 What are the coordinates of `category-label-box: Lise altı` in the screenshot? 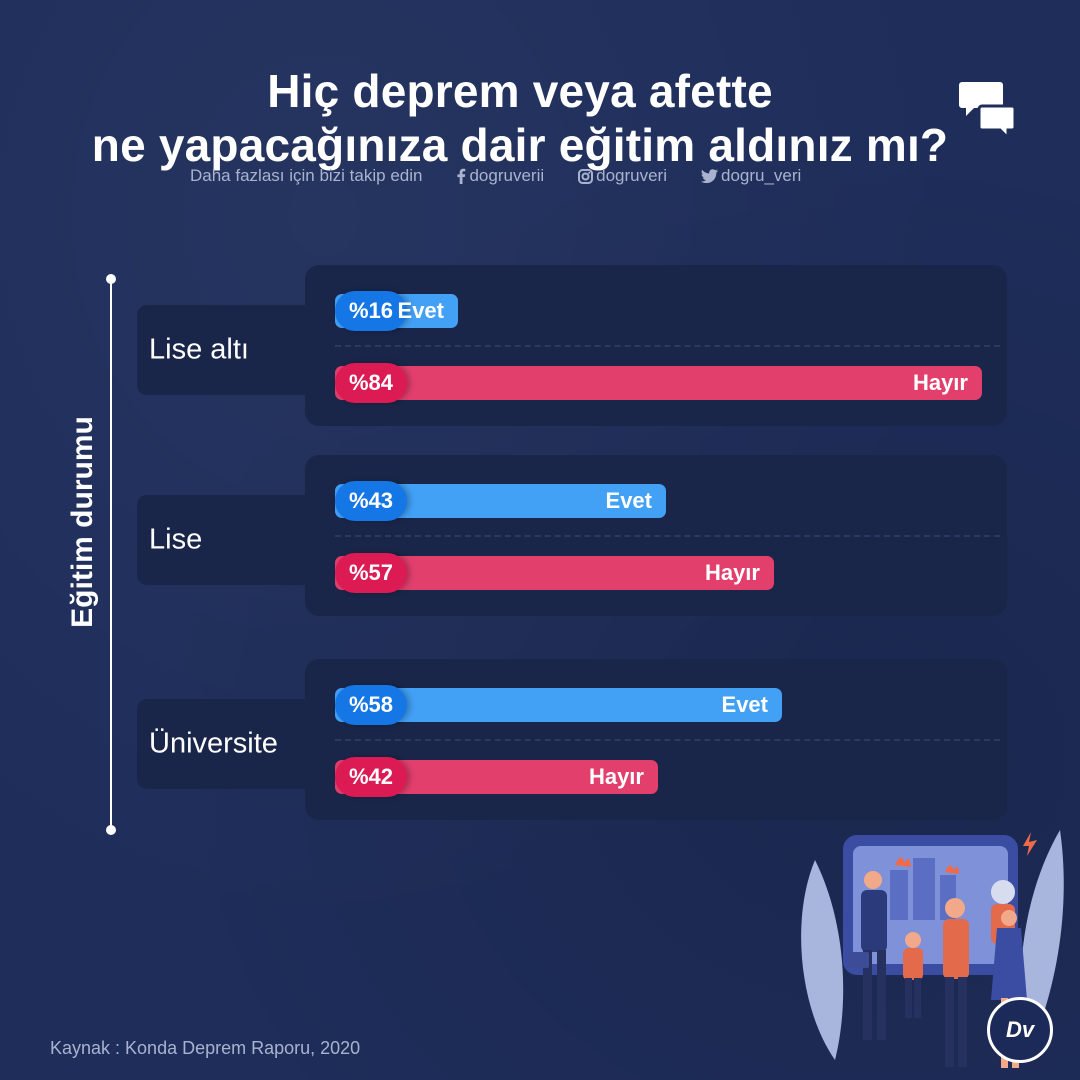 It's located at (237, 350).